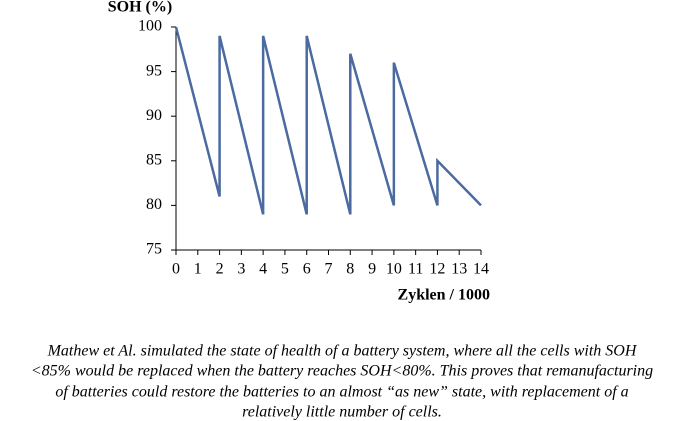  I want to click on x-tick-label: 3, so click(241, 269).